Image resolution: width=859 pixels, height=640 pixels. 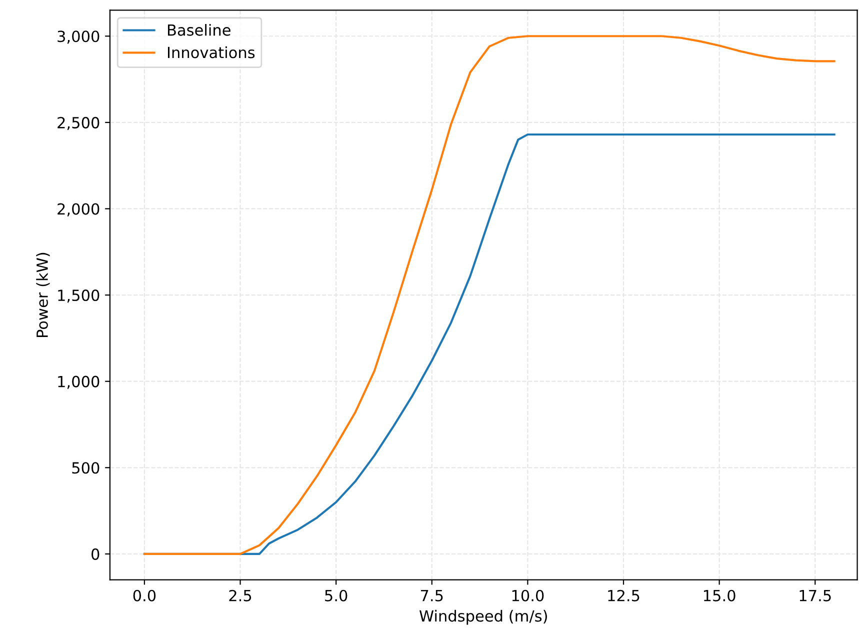 I want to click on x-tick-label: 10.0, so click(x=528, y=596).